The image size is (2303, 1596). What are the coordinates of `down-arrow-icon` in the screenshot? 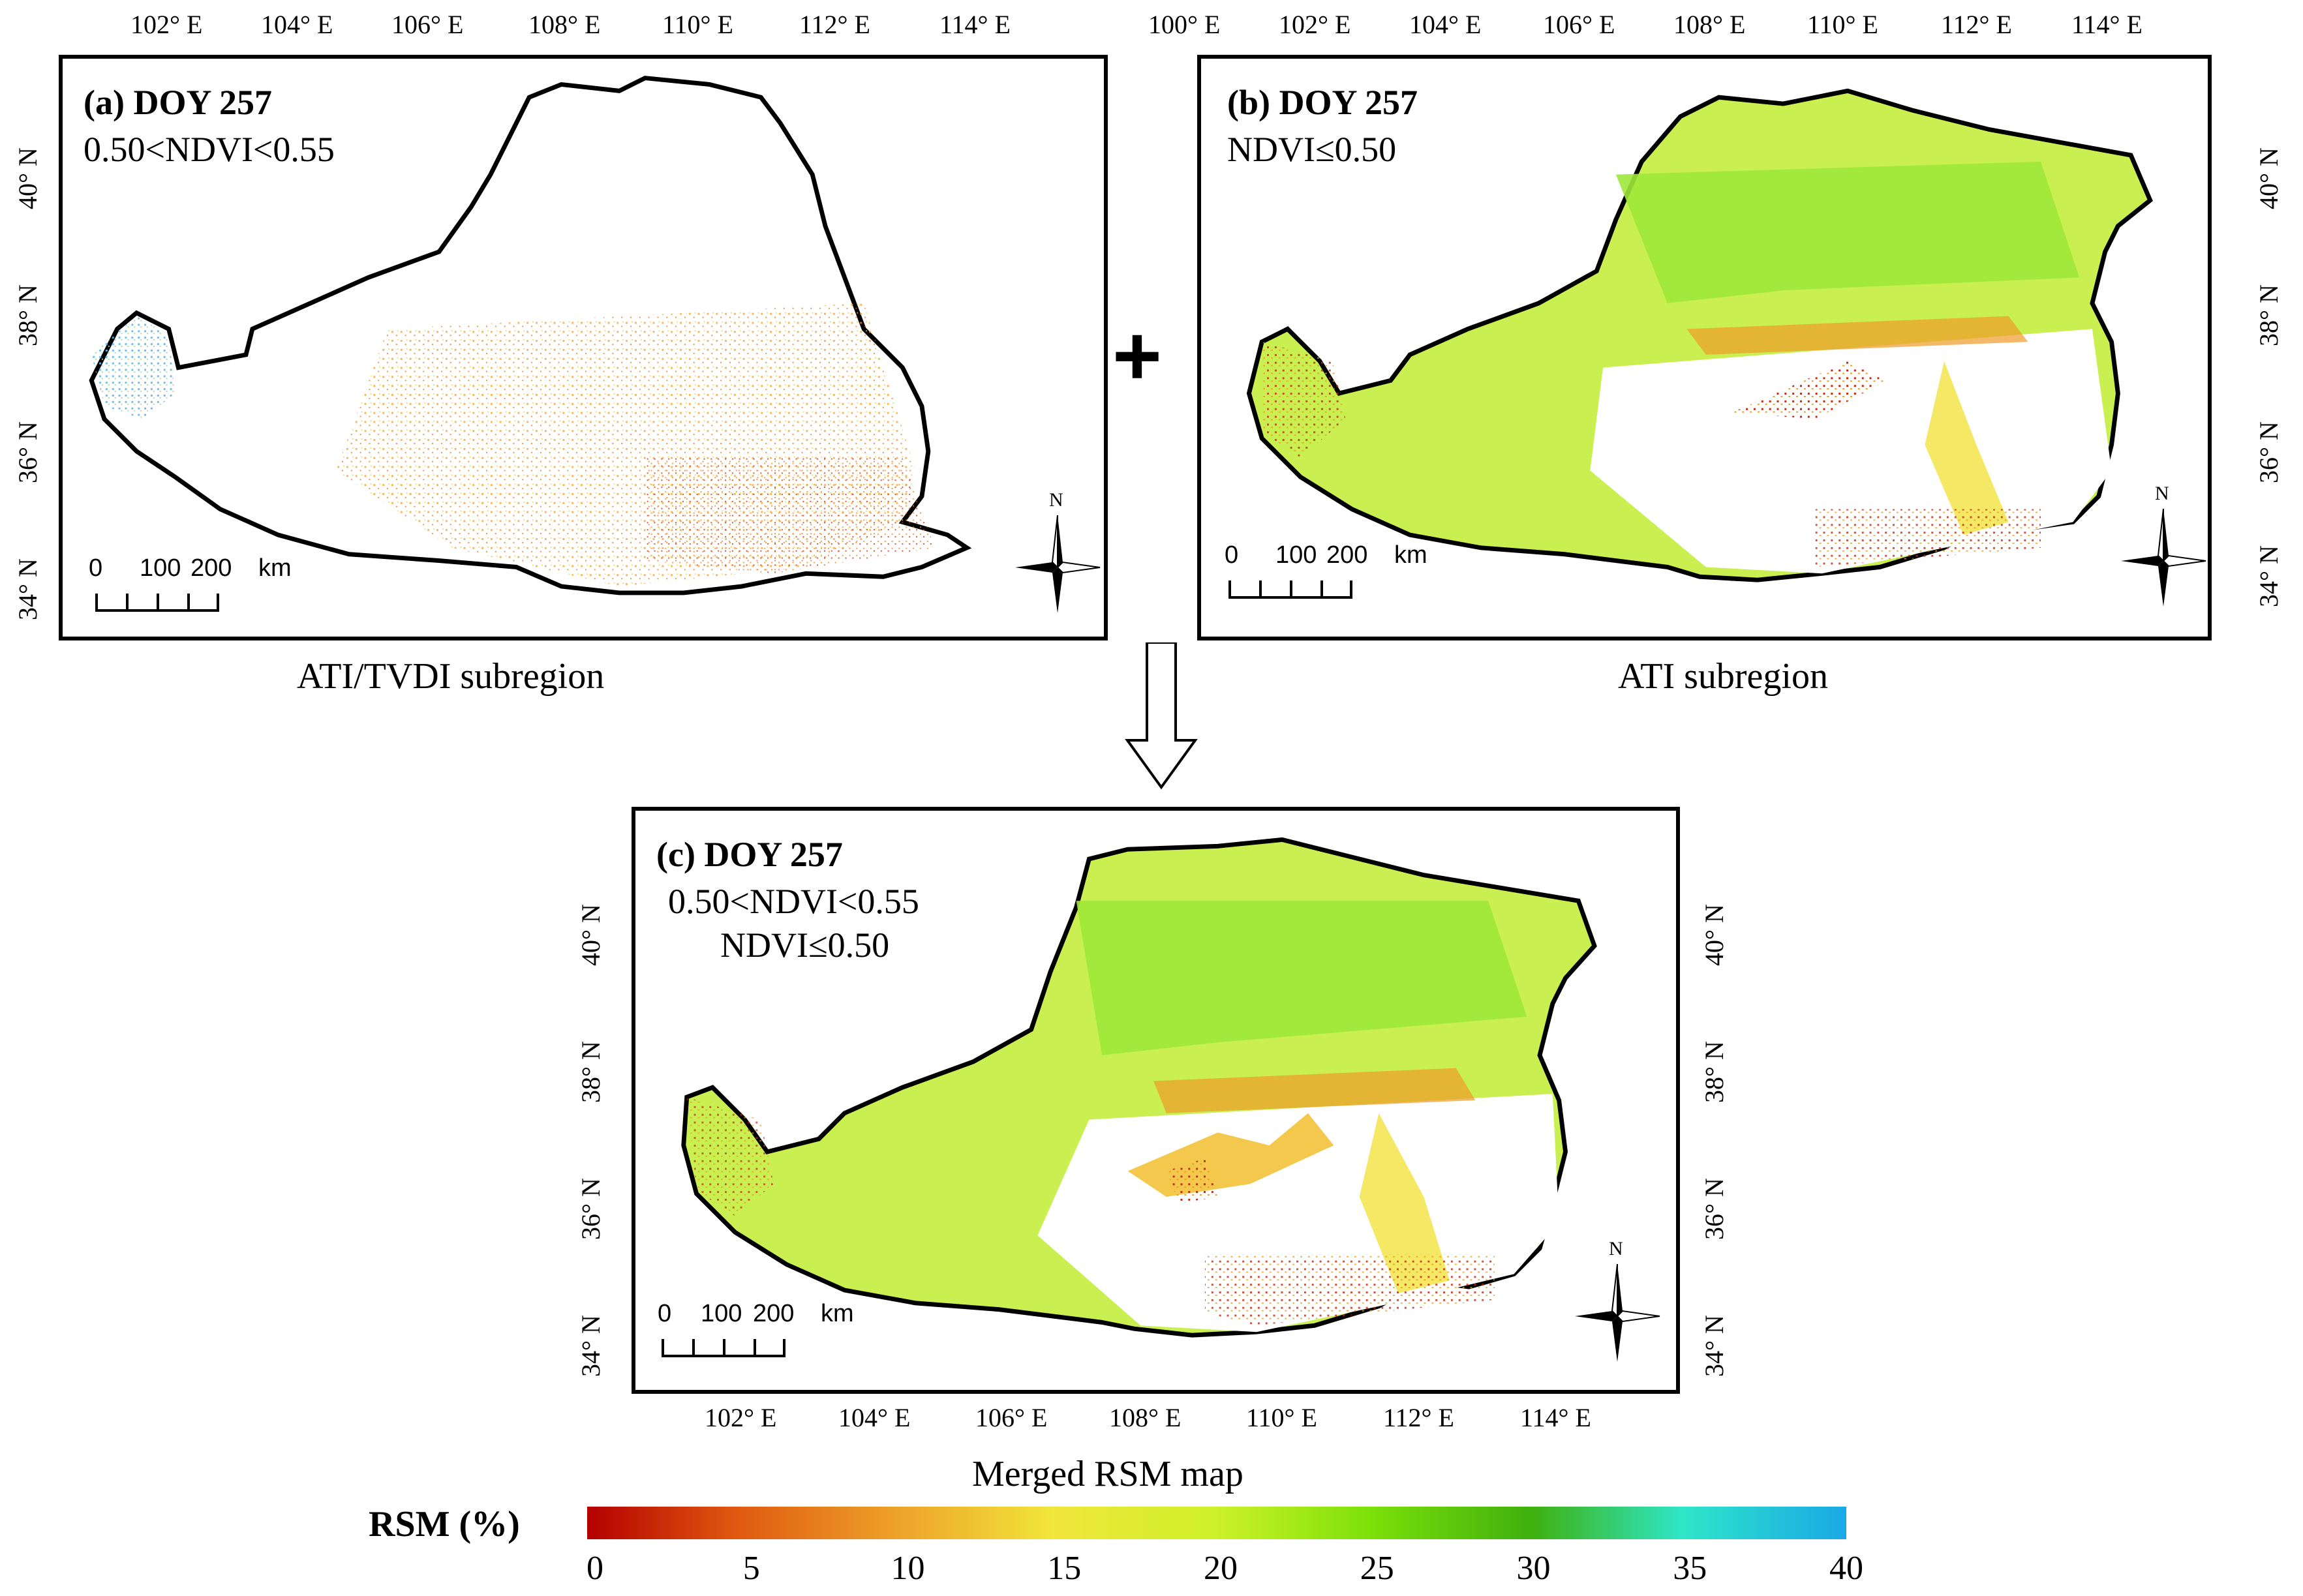 It's located at (1161, 716).